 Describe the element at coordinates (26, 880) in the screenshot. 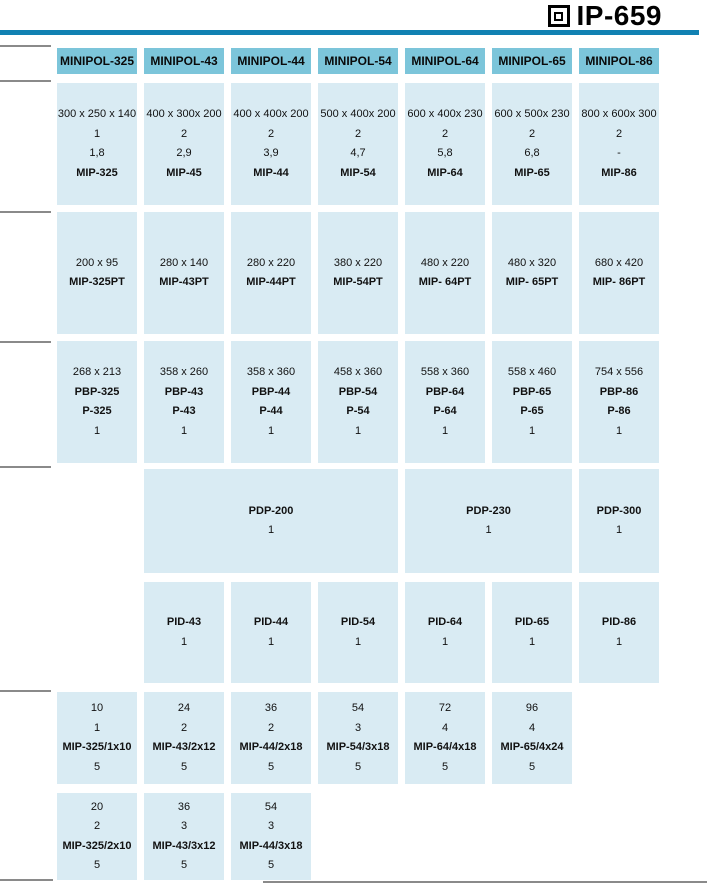

I see `row-separator-line` at that location.